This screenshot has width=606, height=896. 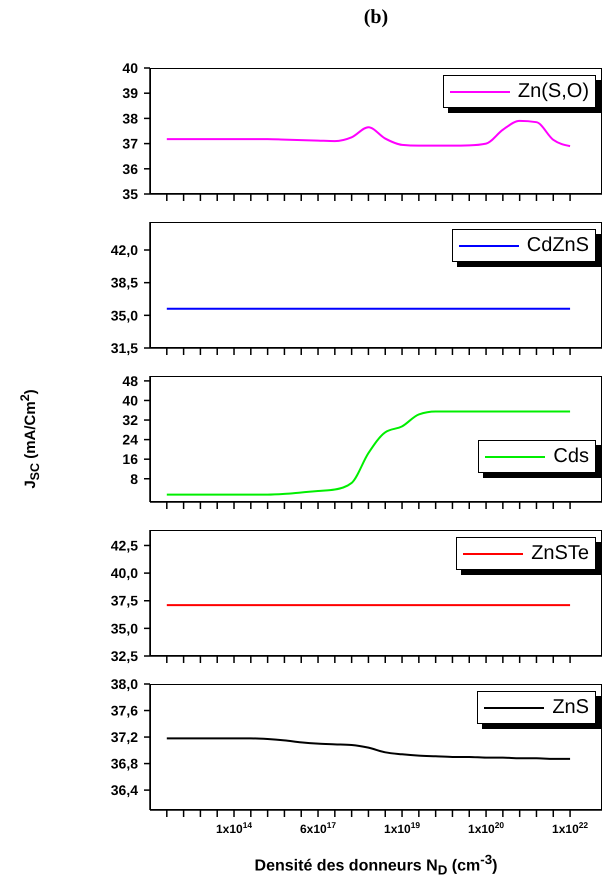 I want to click on y-tick-label: 36,8, so click(x=124, y=764).